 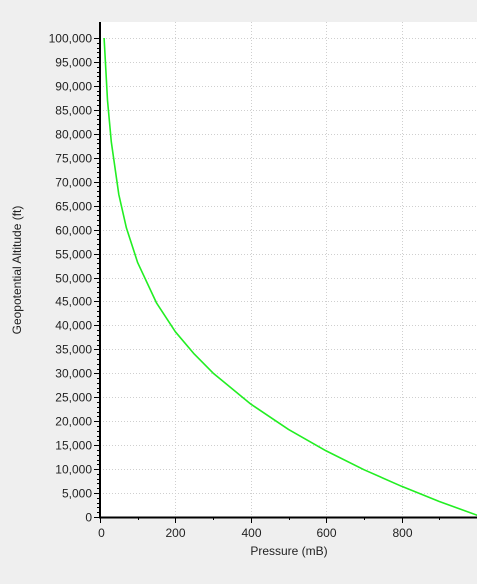 What do you see at coordinates (73, 231) in the screenshot?
I see `y-tick-label: 60,000` at bounding box center [73, 231].